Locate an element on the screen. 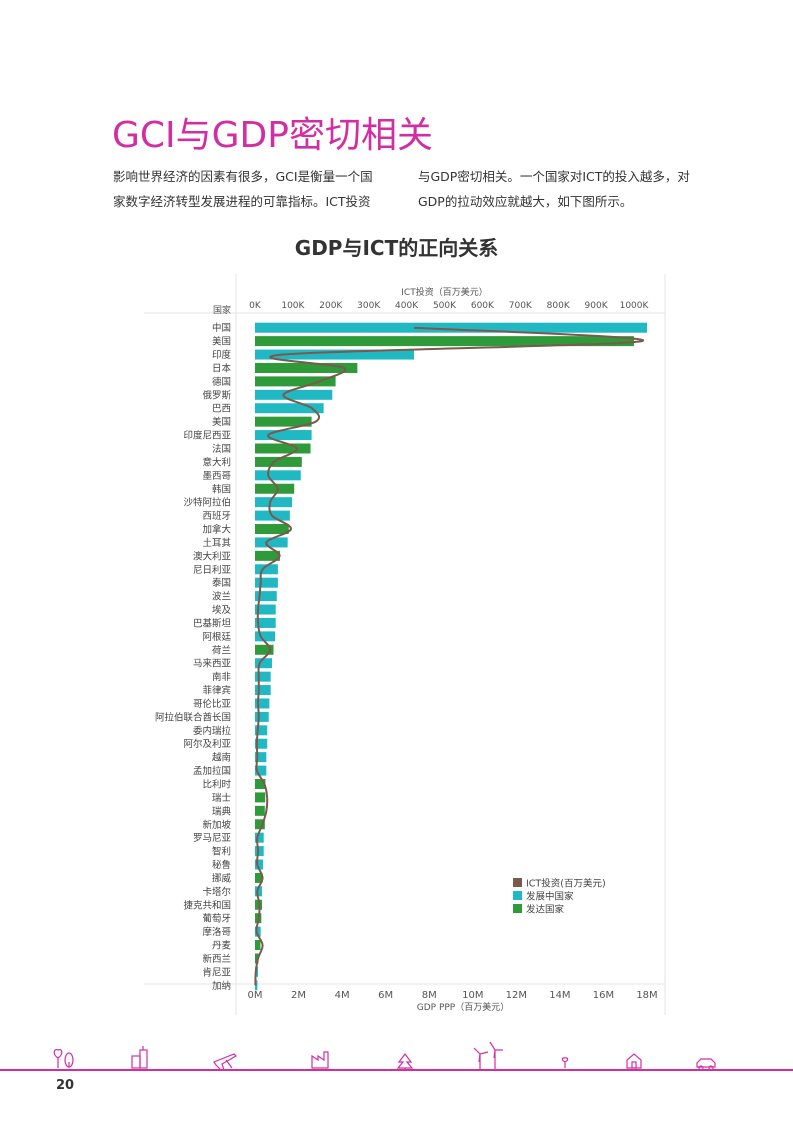 The height and width of the screenshot is (1122, 793). country-label: 土耳其 is located at coordinates (216, 543).